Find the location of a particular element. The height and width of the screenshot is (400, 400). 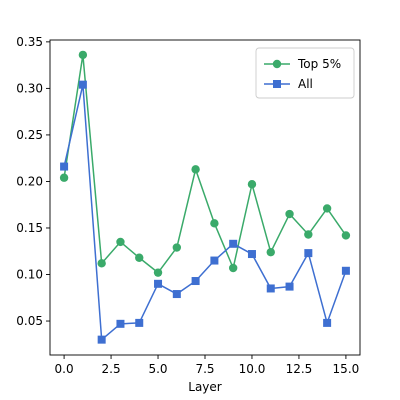

y-tick-label: 0.15 is located at coordinates (29, 228).